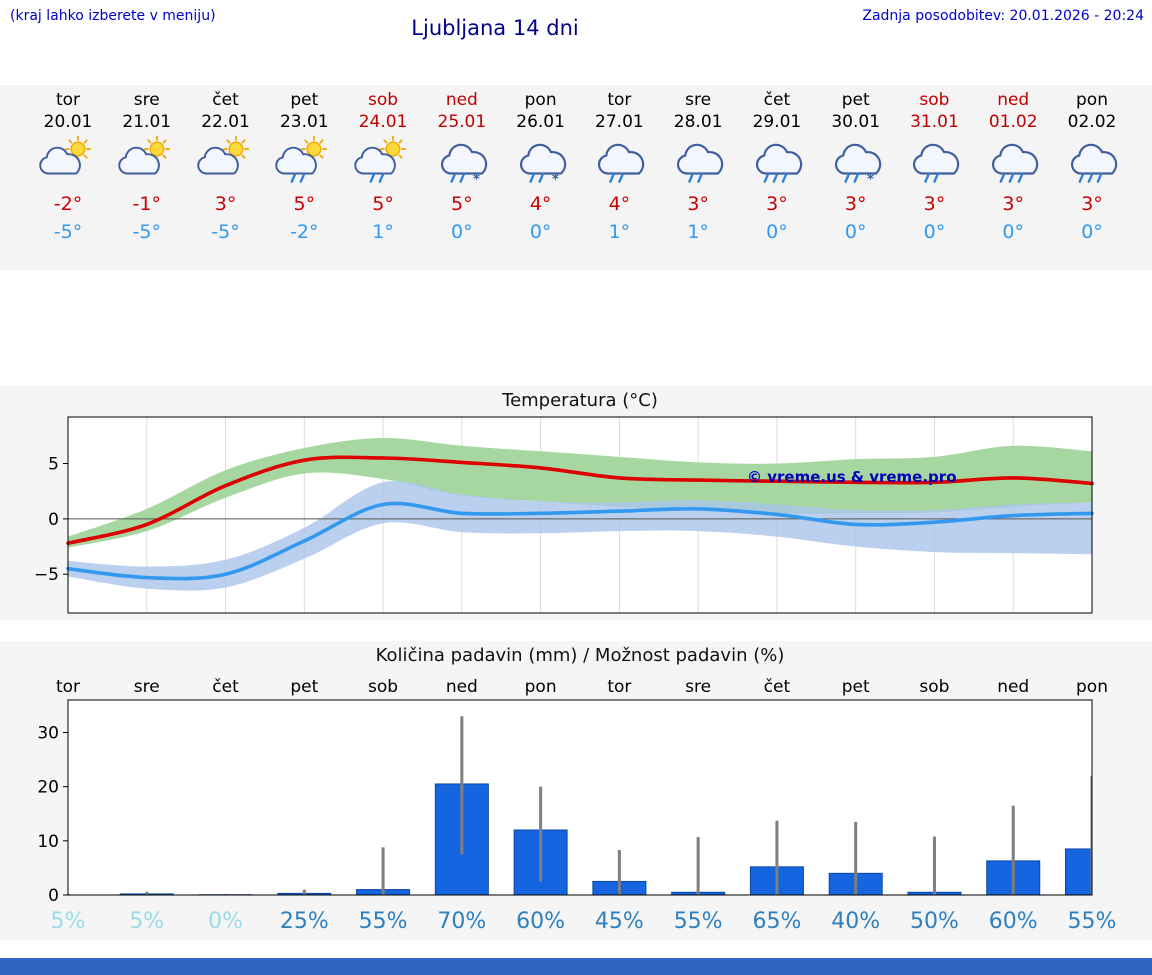 This screenshot has width=1152, height=975. Describe the element at coordinates (852, 477) in the screenshot. I see `watermark: © vreme.us & vreme.pro` at that location.